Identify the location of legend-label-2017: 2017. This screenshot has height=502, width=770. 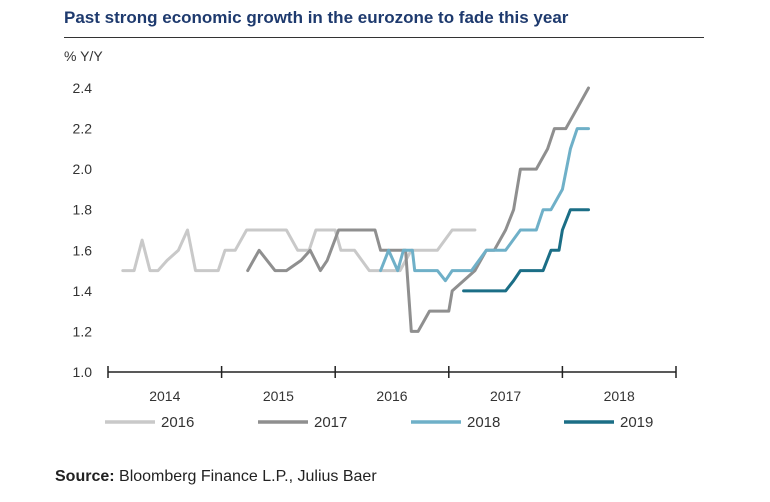
(330, 422).